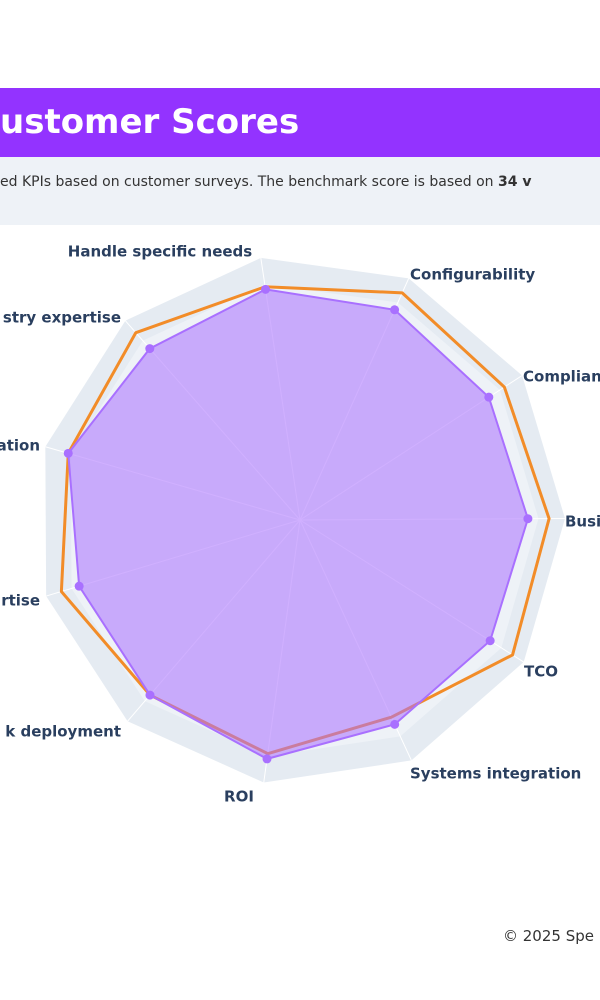 The image size is (600, 1000). What do you see at coordinates (239, 797) in the screenshot?
I see `axis-label: ROI` at bounding box center [239, 797].